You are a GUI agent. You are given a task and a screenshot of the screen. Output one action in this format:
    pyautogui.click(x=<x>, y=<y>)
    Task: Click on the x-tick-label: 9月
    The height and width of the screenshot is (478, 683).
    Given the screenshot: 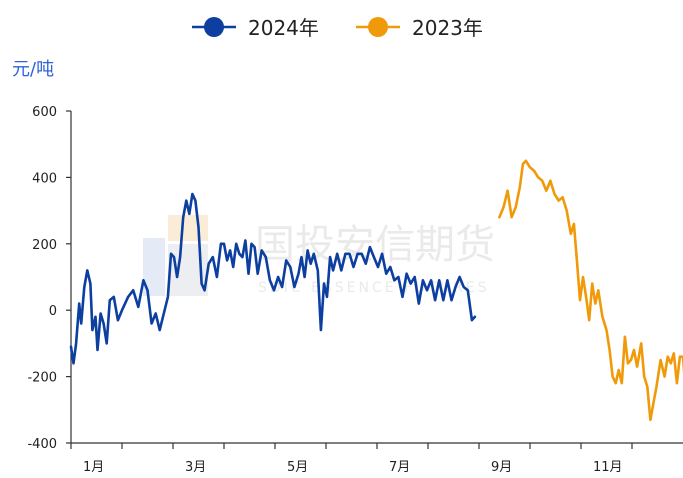 What is the action you would take?
    pyautogui.click(x=501, y=467)
    